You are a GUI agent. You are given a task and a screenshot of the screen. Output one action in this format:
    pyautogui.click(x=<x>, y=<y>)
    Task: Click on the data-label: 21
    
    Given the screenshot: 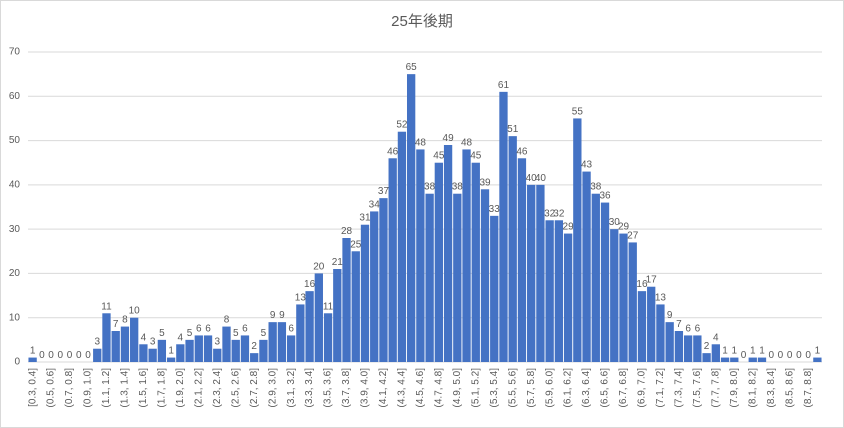 What is the action you would take?
    pyautogui.click(x=338, y=262)
    